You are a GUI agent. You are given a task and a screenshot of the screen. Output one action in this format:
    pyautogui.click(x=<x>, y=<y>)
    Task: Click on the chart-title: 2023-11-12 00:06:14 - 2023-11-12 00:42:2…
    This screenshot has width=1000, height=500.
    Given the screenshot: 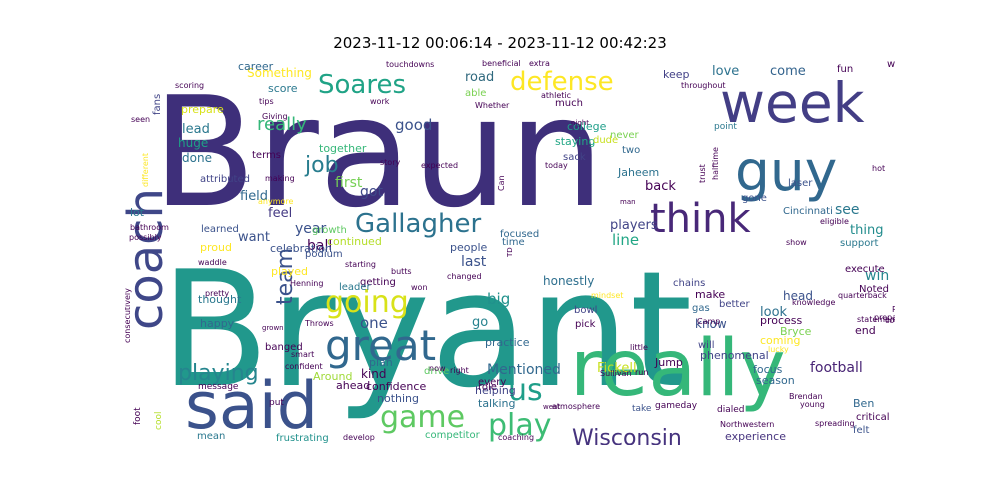 What is the action you would take?
    pyautogui.click(x=500, y=43)
    